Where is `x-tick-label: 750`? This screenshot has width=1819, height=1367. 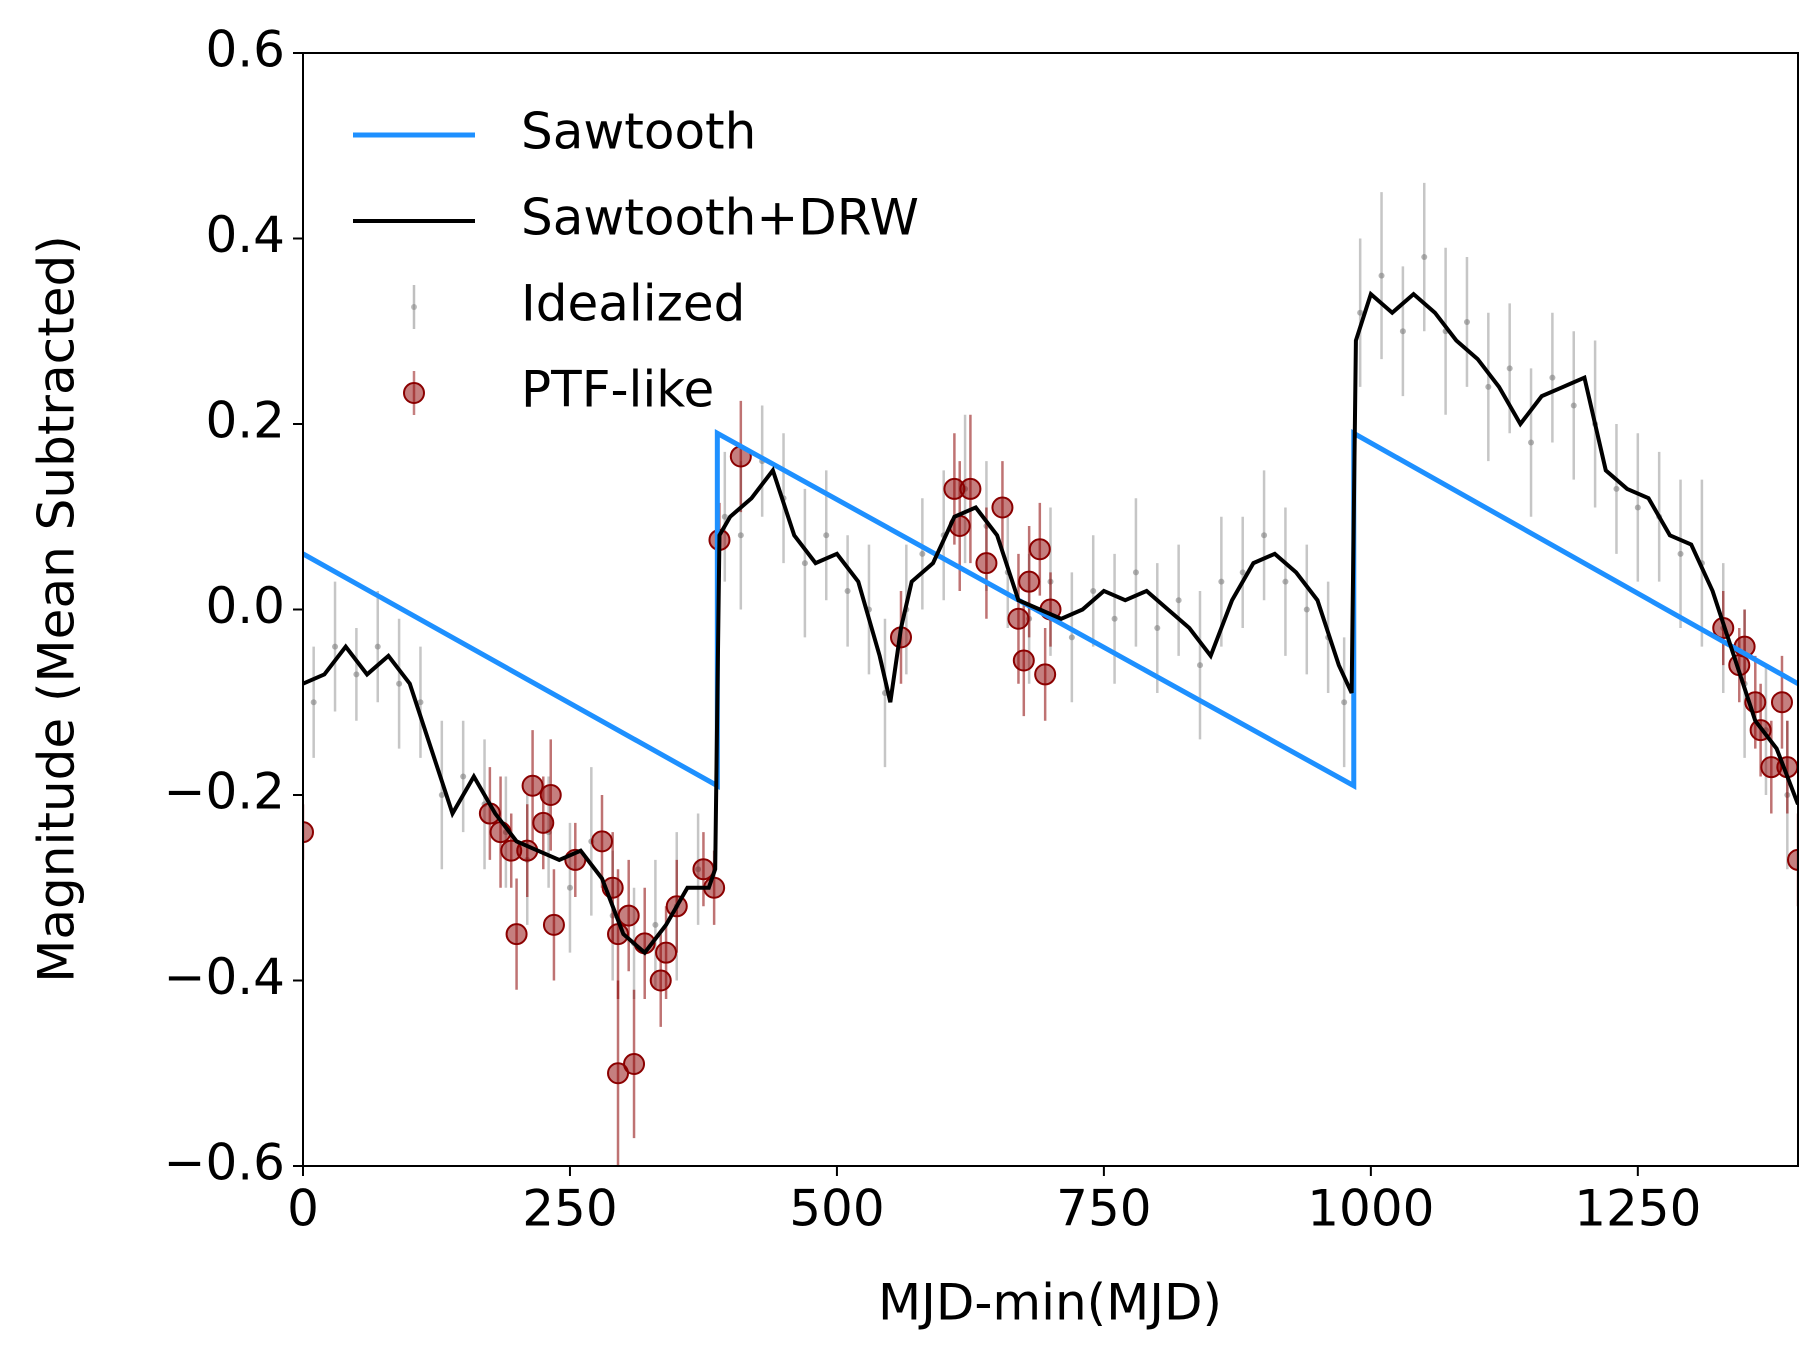 x-tick-label: 750 is located at coordinates (1103, 1209).